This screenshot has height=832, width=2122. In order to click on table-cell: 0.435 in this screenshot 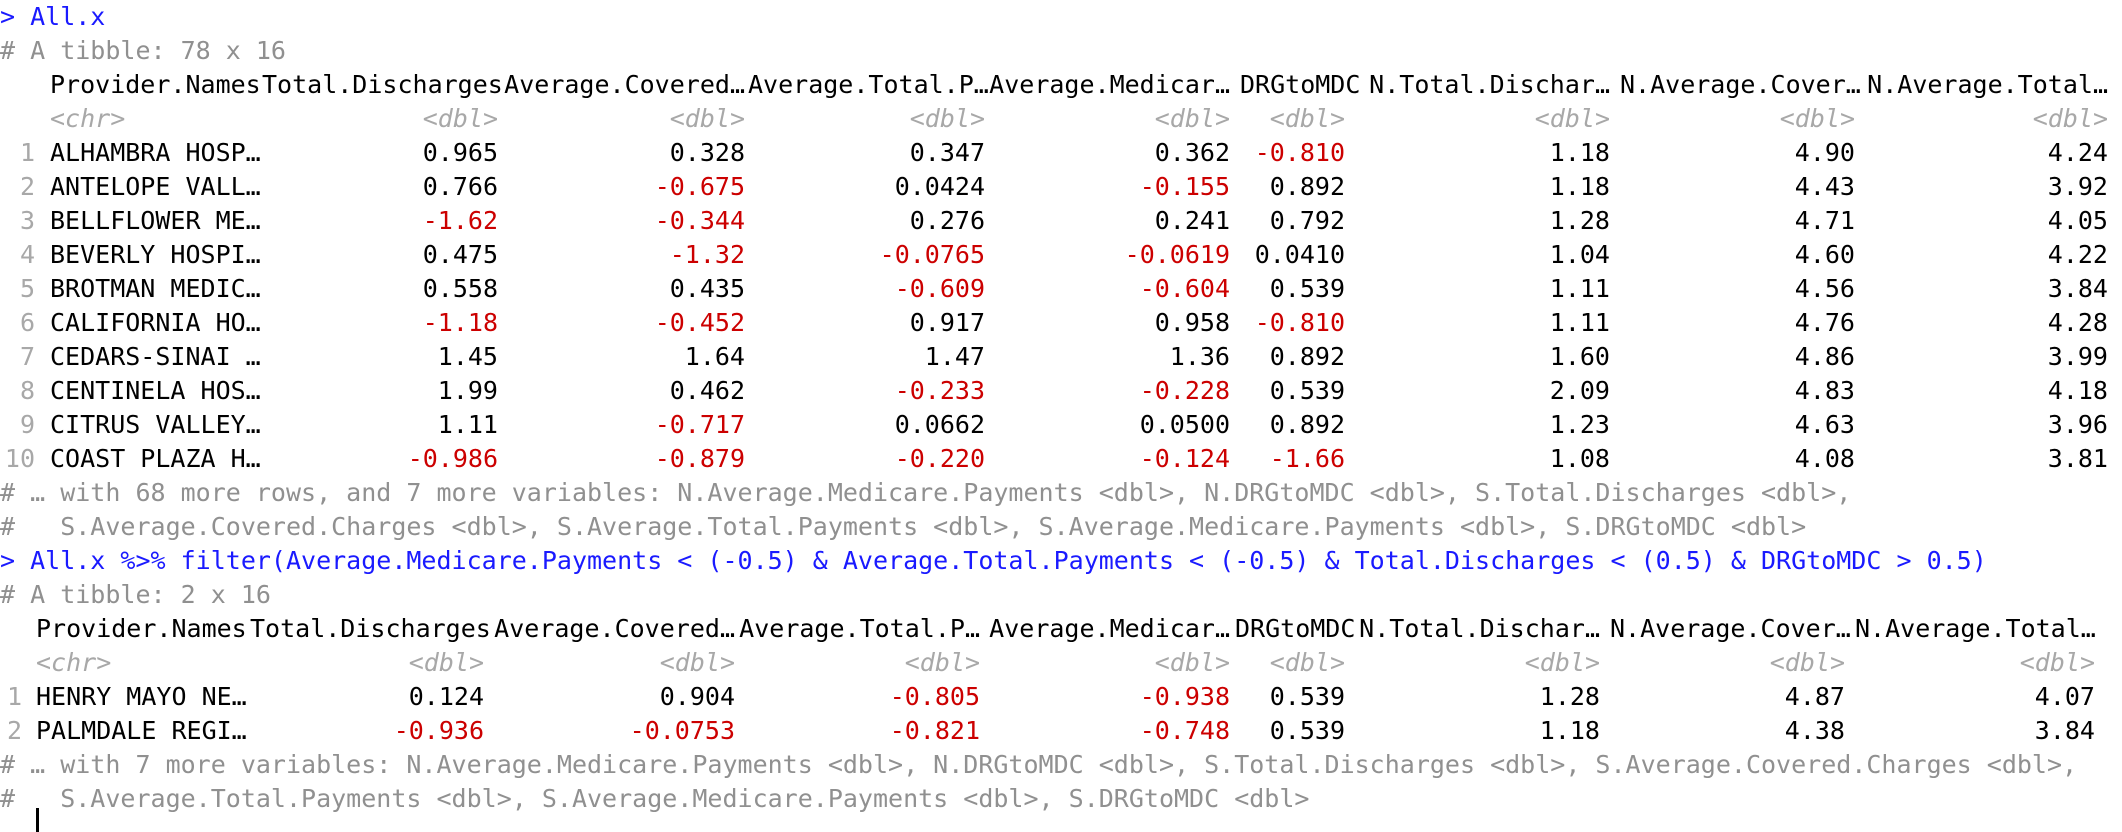, I will do `click(707, 288)`.